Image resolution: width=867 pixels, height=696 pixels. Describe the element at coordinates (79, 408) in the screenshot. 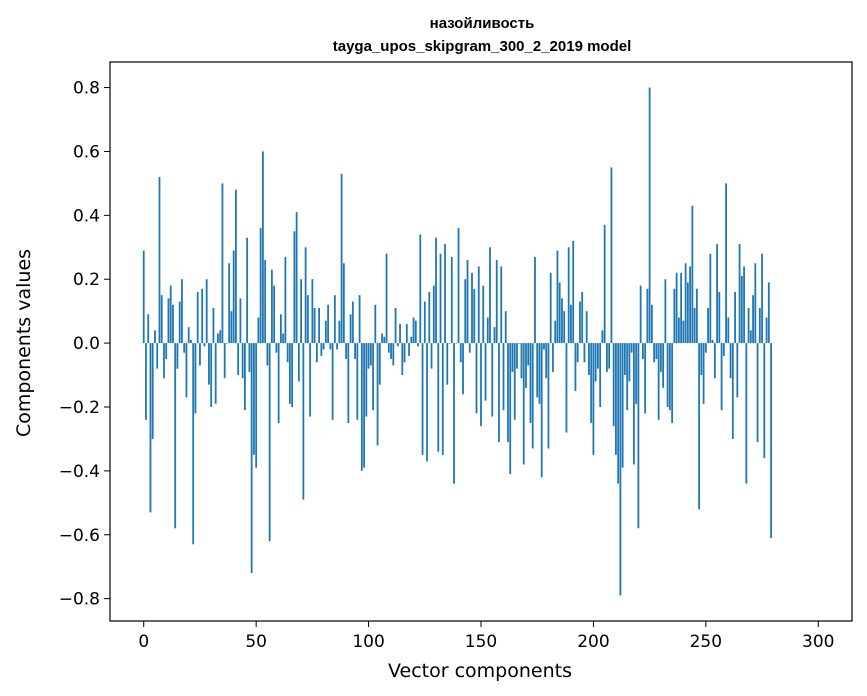

I see `y-tick-label: −0.2` at that location.